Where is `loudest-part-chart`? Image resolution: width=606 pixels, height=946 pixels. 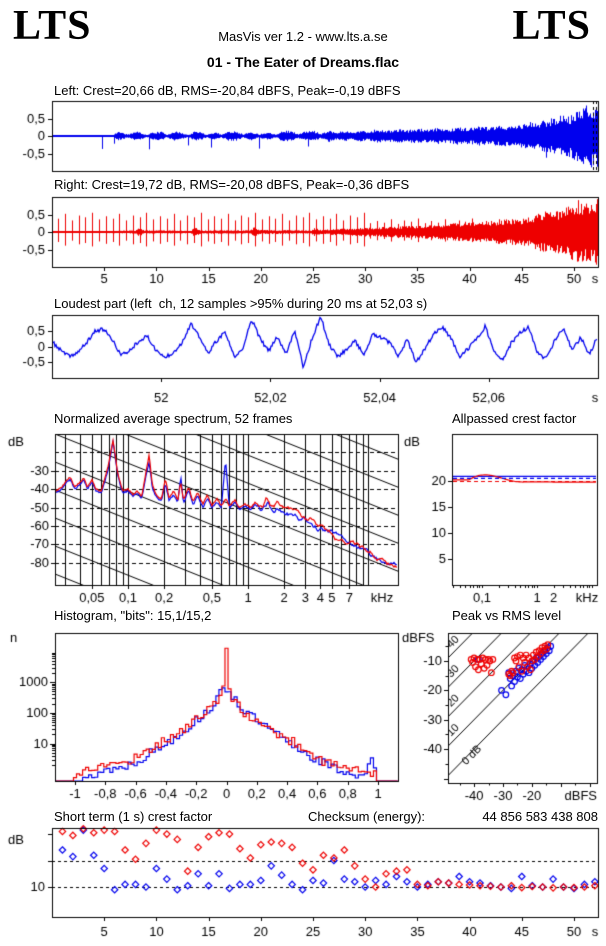
loudest-part-chart is located at coordinates (303, 360).